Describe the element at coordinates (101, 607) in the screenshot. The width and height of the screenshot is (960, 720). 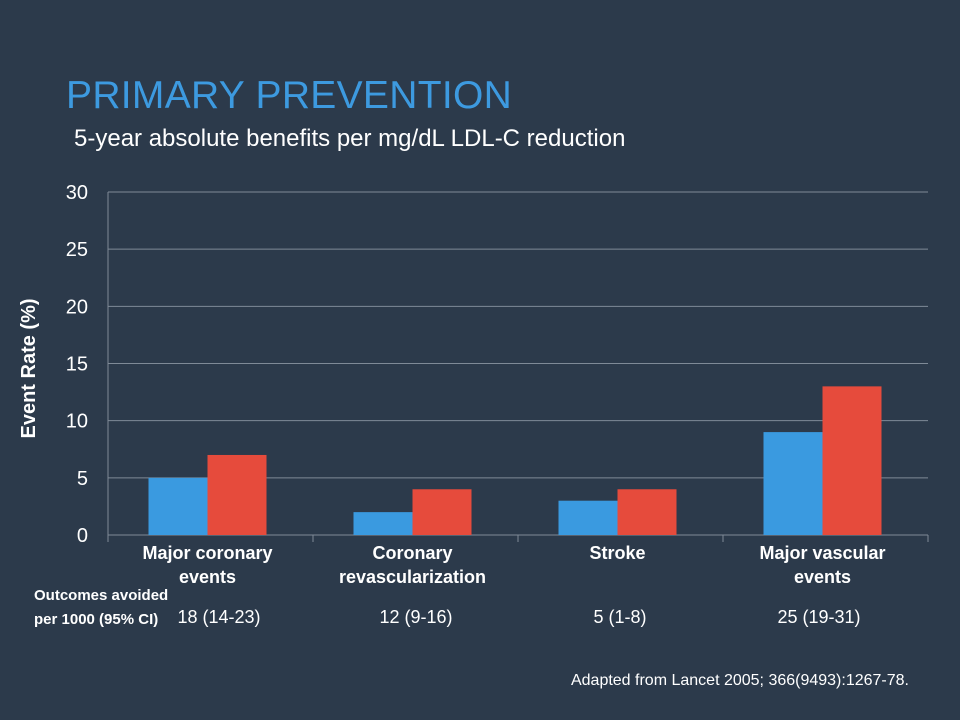
I see `outcomes-label: Outcomes avoided per 1000 (95% CI)` at that location.